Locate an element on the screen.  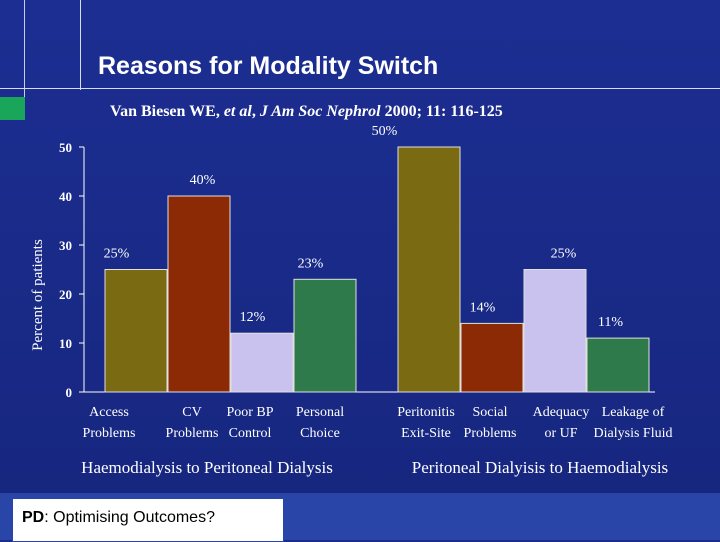
slide-title: Reasons for Modality Switch is located at coordinates (268, 66).